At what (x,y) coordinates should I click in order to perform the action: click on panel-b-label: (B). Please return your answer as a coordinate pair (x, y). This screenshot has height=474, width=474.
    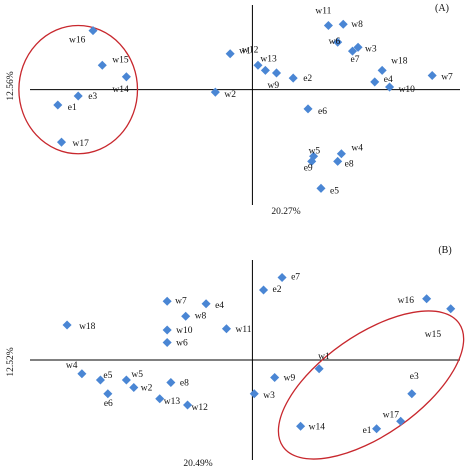
    Looking at the image, I should click on (444, 250).